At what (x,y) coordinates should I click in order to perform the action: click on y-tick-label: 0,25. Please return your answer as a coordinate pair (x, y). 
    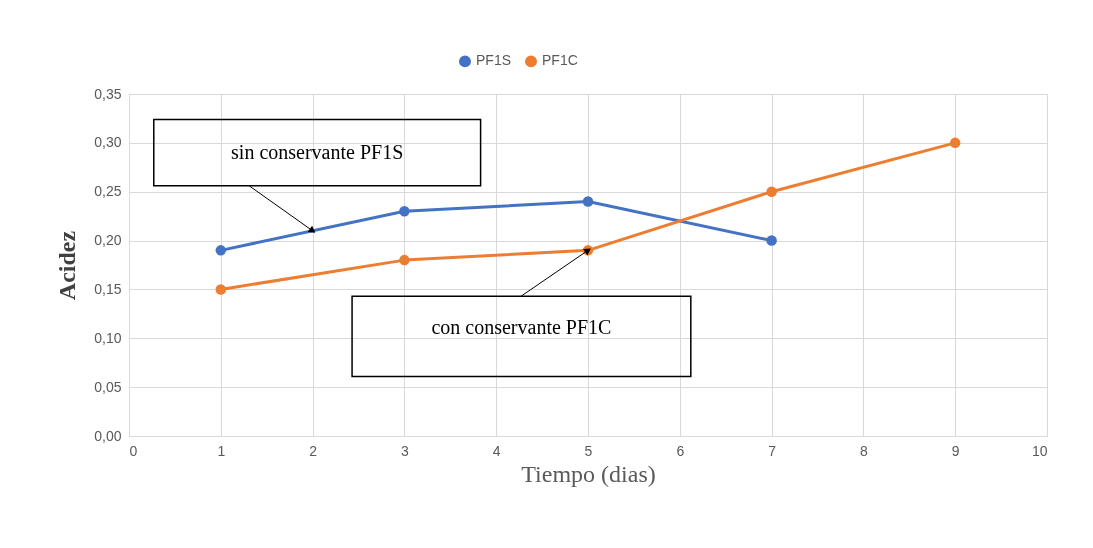
    Looking at the image, I should click on (108, 191).